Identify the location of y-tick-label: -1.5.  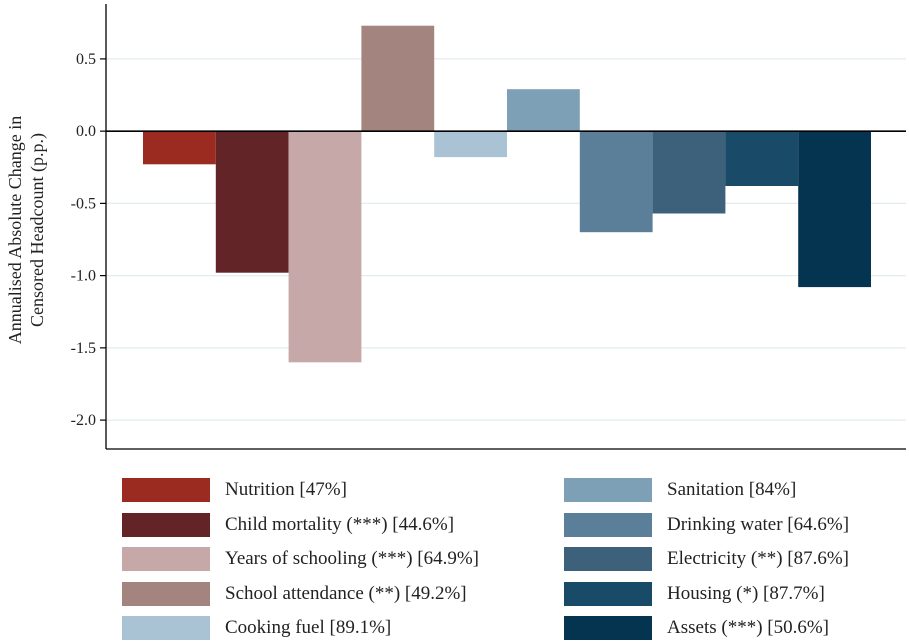
(83, 348).